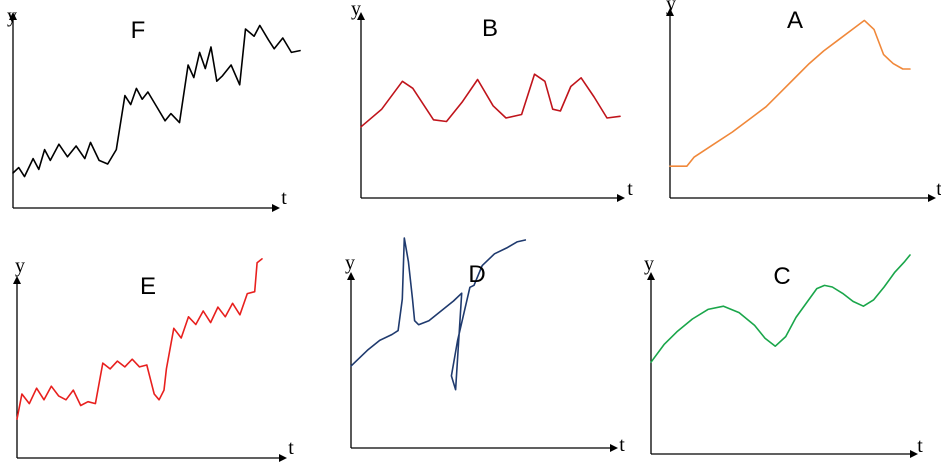 This screenshot has width=941, height=466. Describe the element at coordinates (490, 28) in the screenshot. I see `panel-label: B` at that location.